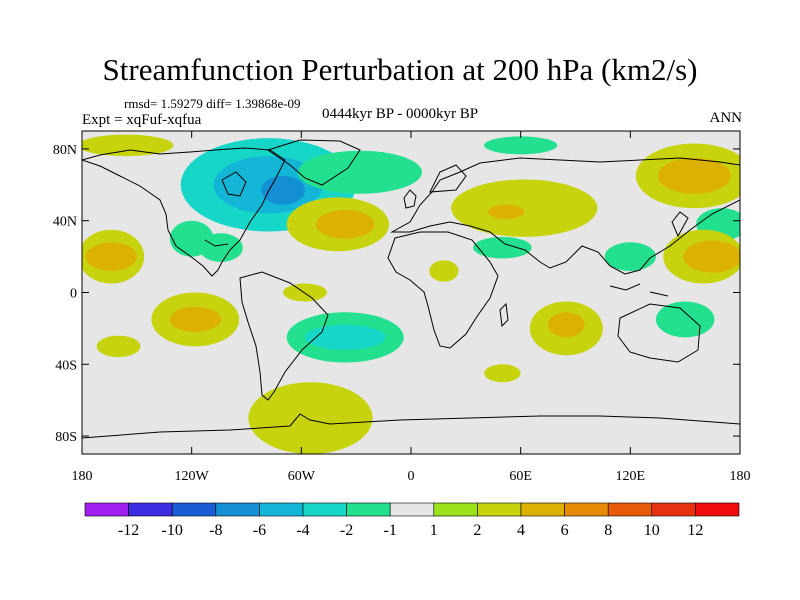  I want to click on colorbar-label: -1, so click(390, 530).